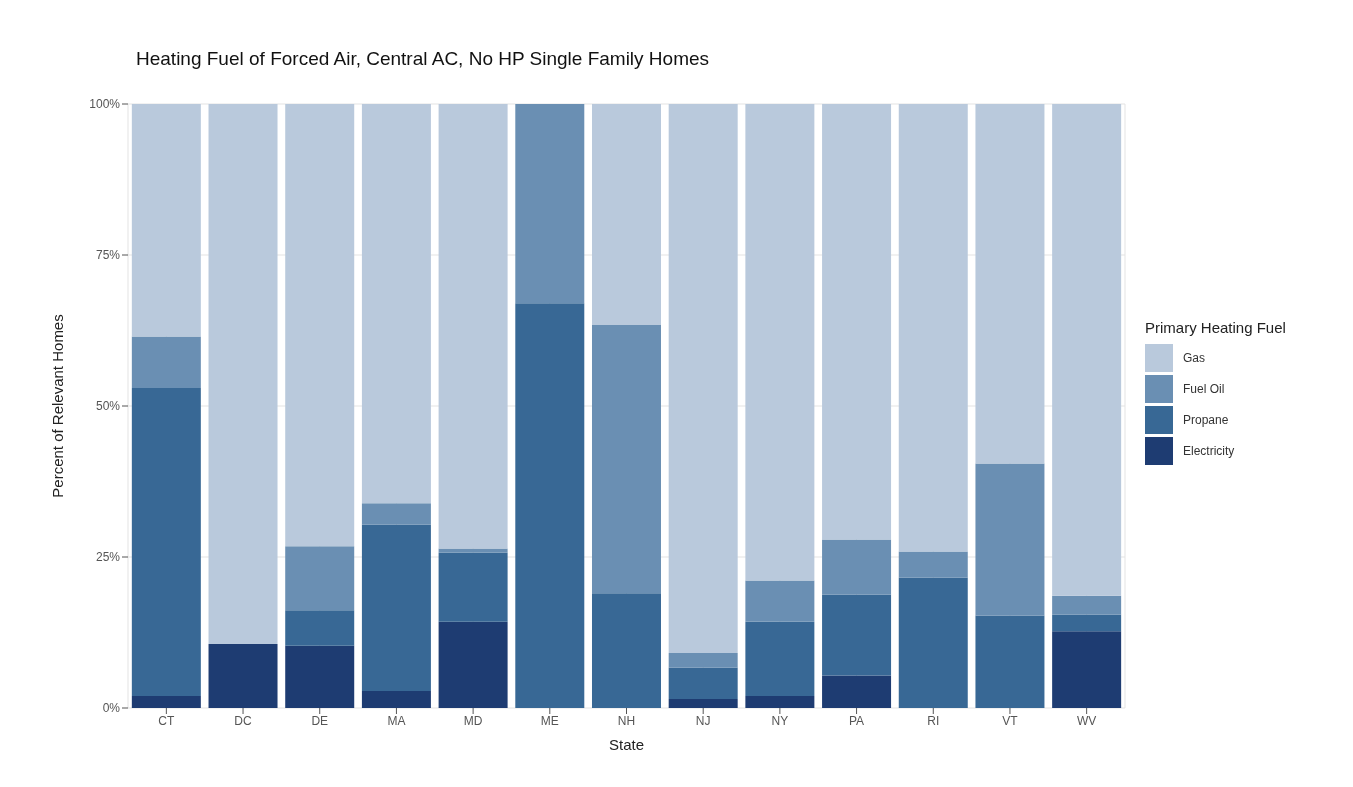 This screenshot has width=1353, height=787. Describe the element at coordinates (626, 744) in the screenshot. I see `x-axis-title: State` at that location.